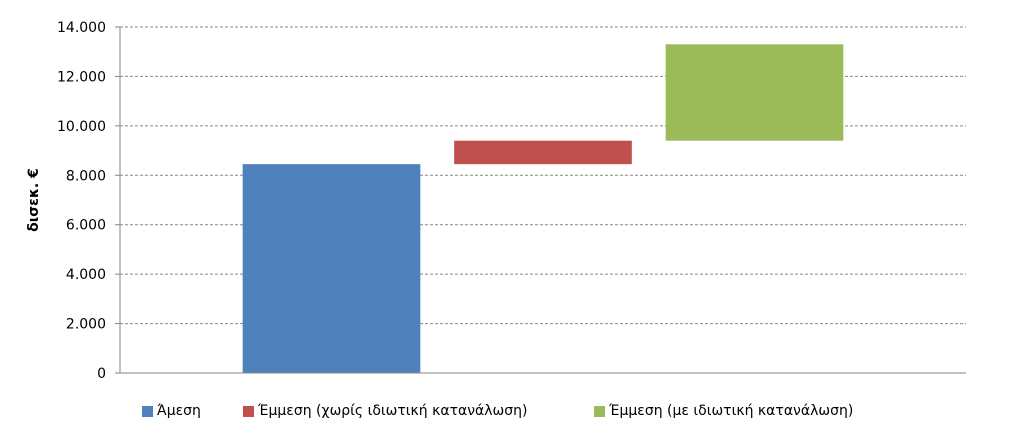 Image resolution: width=1024 pixels, height=432 pixels. Describe the element at coordinates (34, 200) in the screenshot. I see `y-axis-label: δισεκ. €` at that location.